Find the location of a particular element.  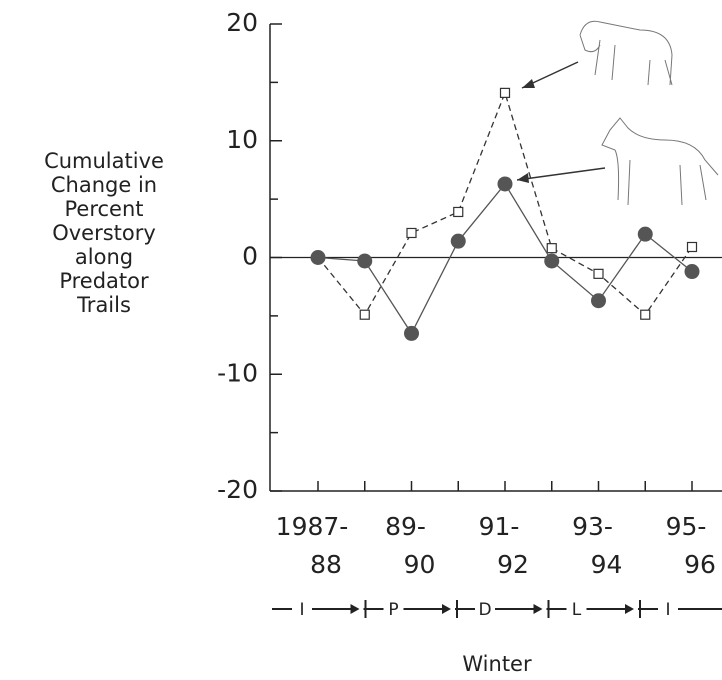

phase-label: P is located at coordinates (393, 610).